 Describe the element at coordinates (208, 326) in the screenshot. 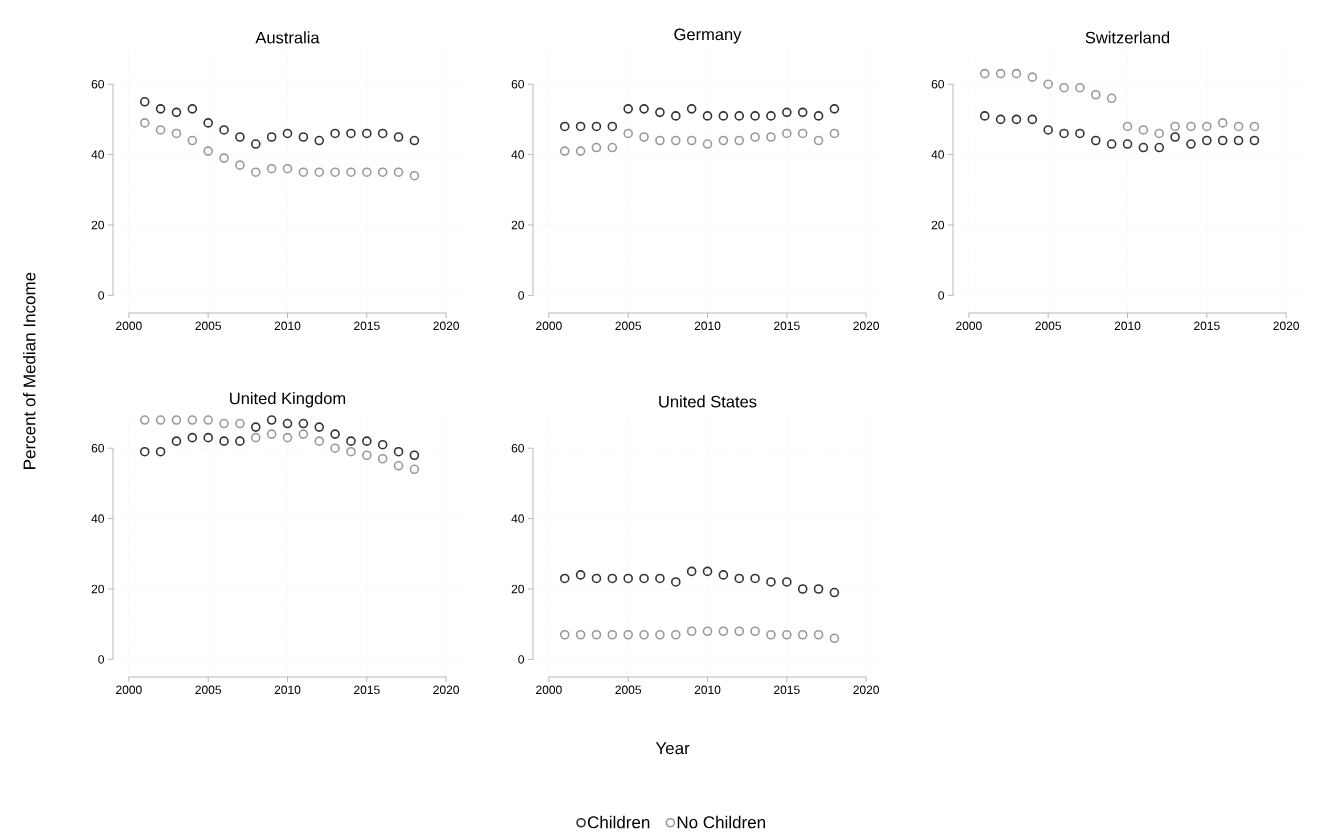

I see `x-tick-label: 2005` at that location.